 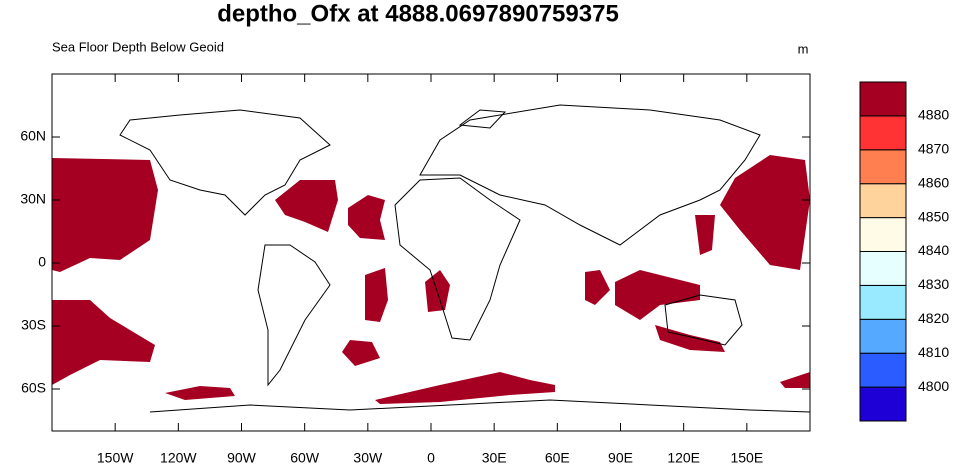 I want to click on x-tick-label: 150E, so click(x=746, y=458).